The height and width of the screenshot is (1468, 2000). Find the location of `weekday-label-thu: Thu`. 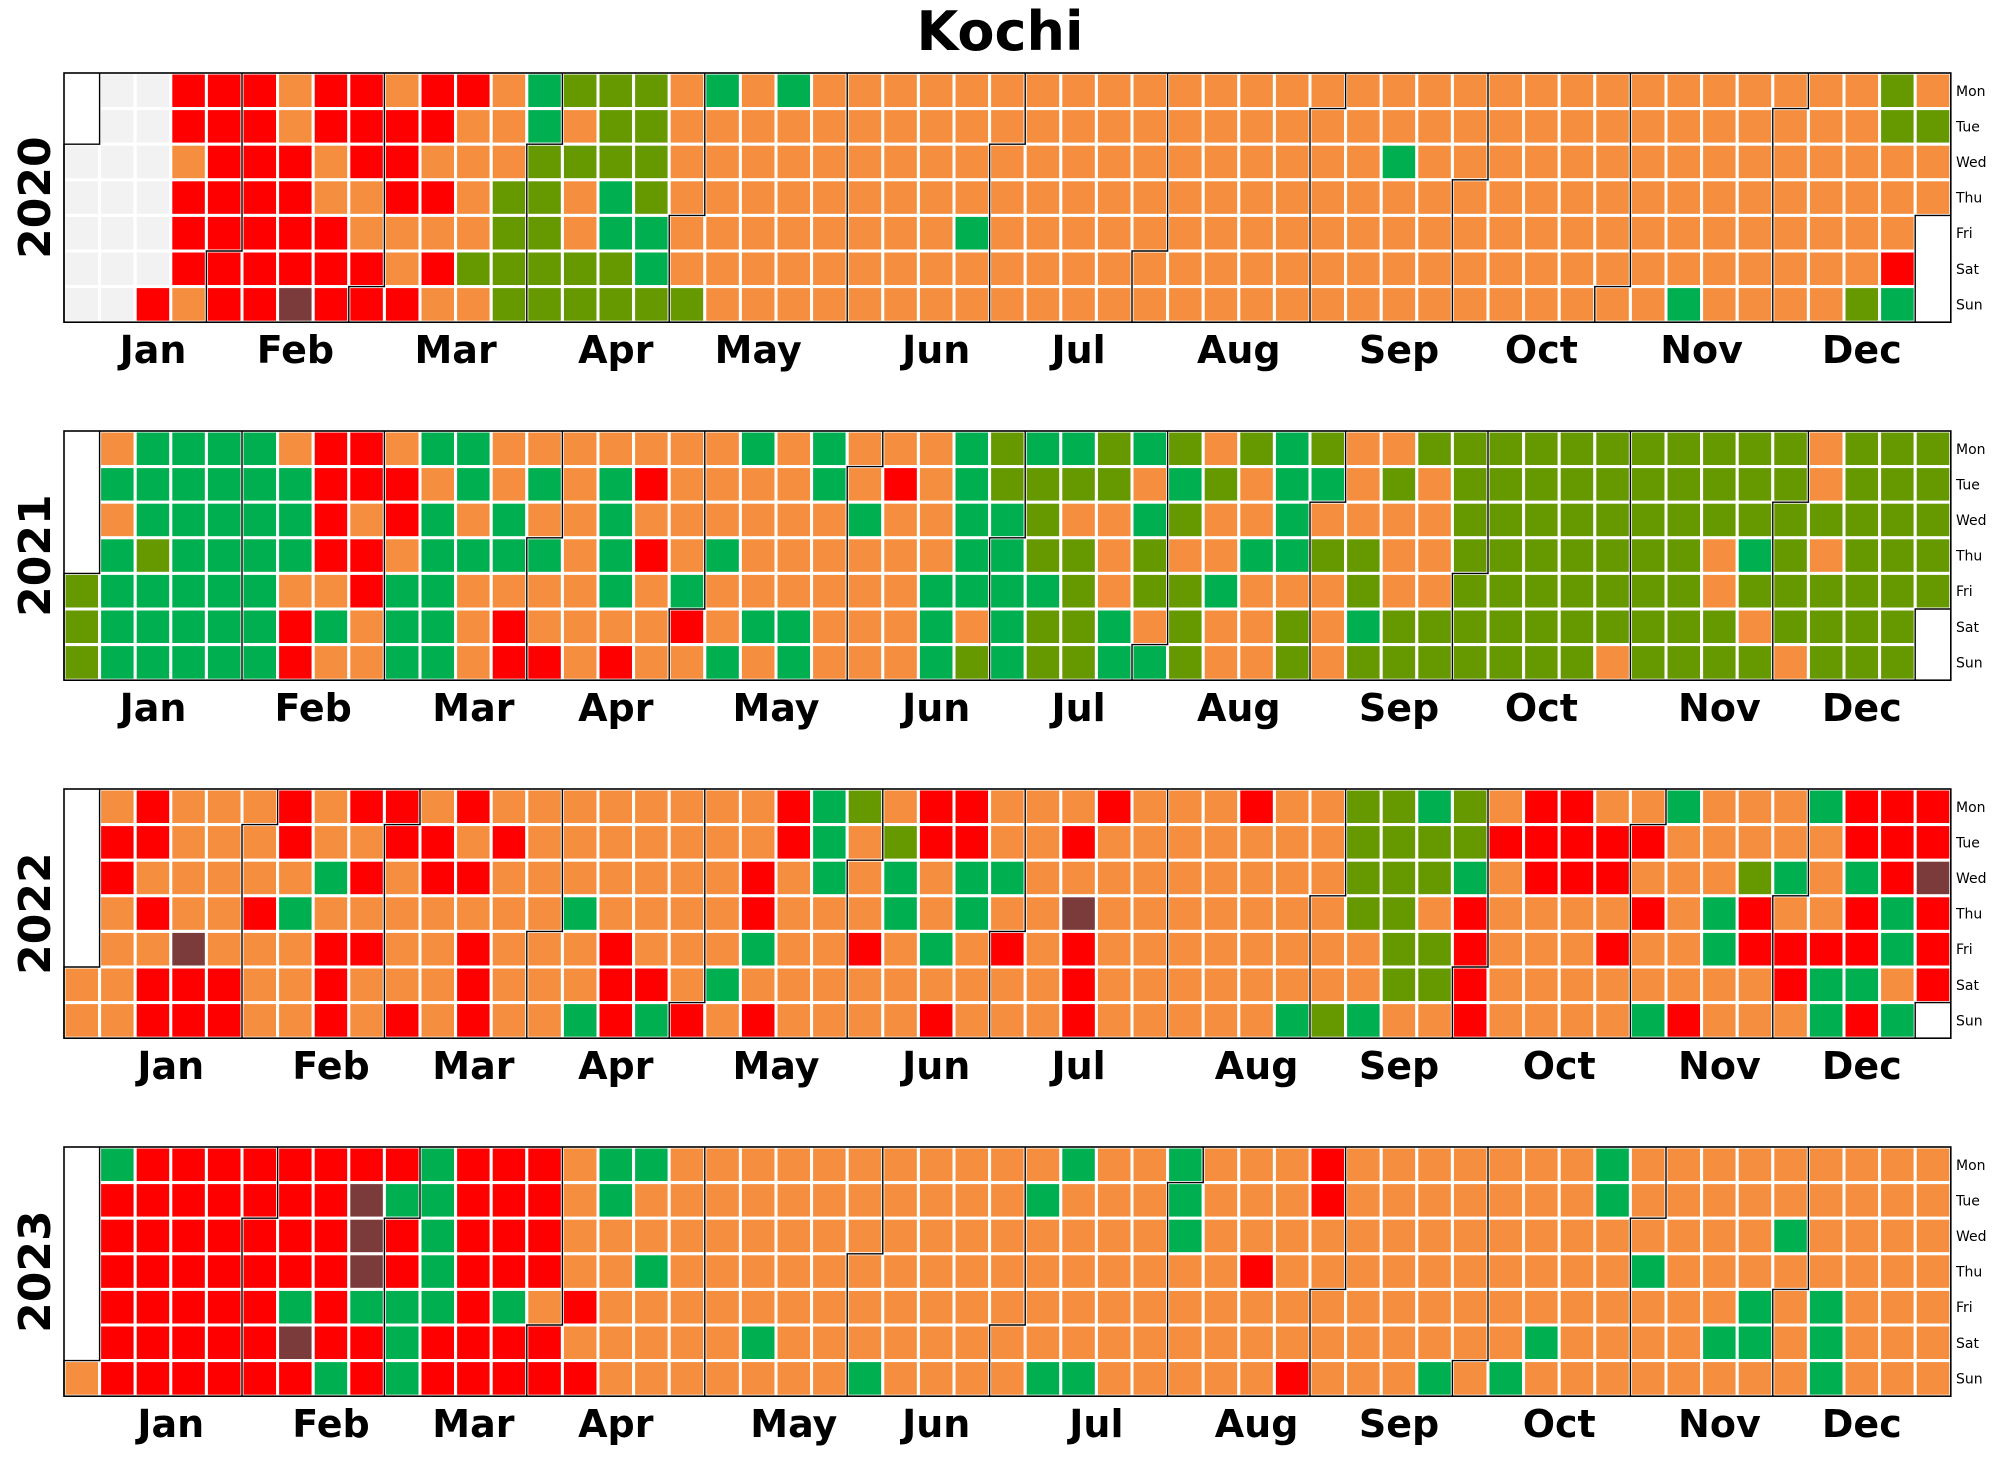

weekday-label-thu: Thu is located at coordinates (1968, 199).